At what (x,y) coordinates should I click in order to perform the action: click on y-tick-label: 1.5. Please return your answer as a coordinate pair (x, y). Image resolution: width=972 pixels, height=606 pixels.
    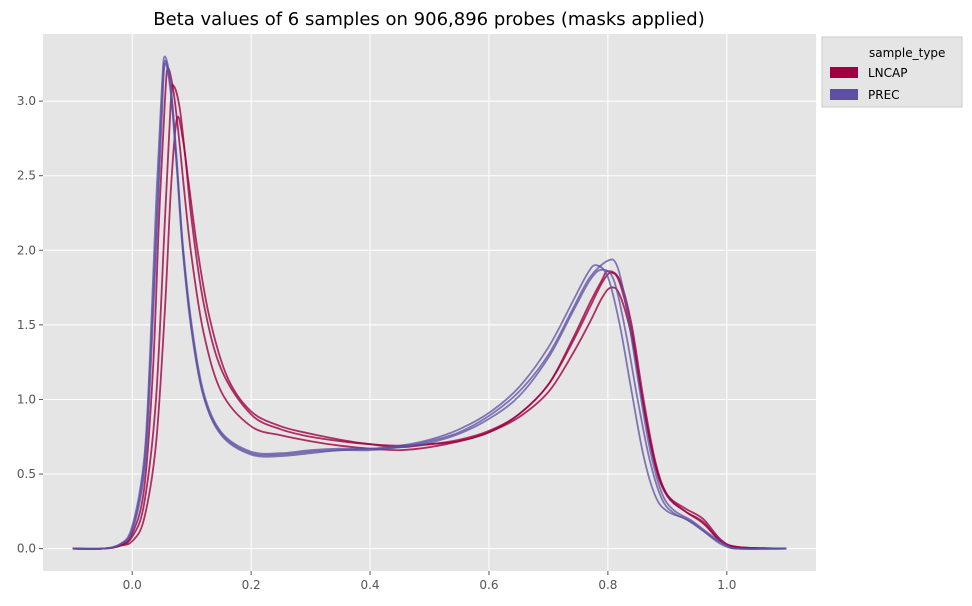
    Looking at the image, I should click on (26, 325).